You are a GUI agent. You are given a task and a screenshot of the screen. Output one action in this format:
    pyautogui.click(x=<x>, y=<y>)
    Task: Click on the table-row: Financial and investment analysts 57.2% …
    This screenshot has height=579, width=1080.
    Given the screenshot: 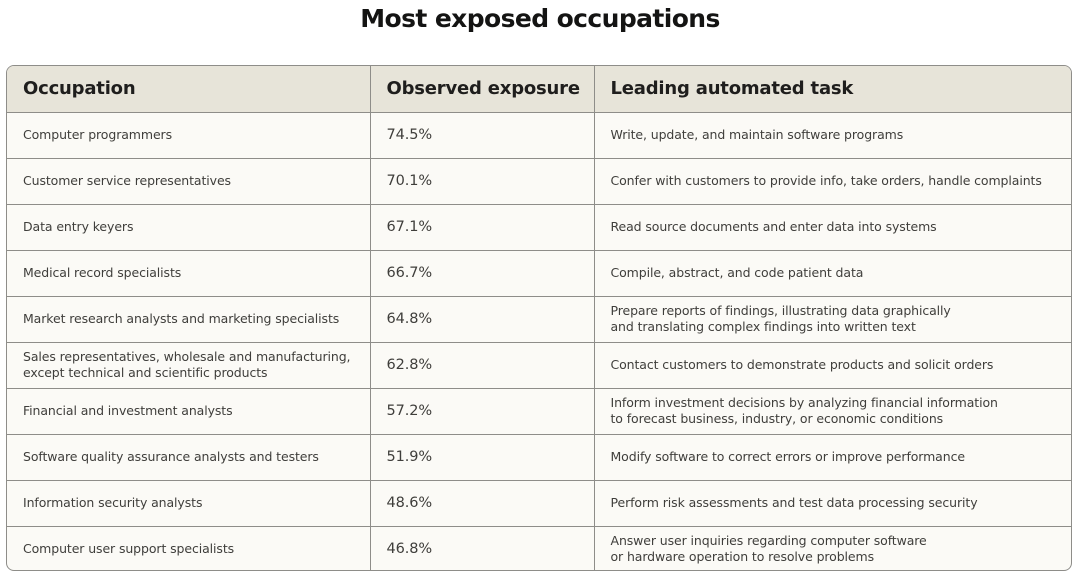 What is the action you would take?
    pyautogui.click(x=539, y=411)
    